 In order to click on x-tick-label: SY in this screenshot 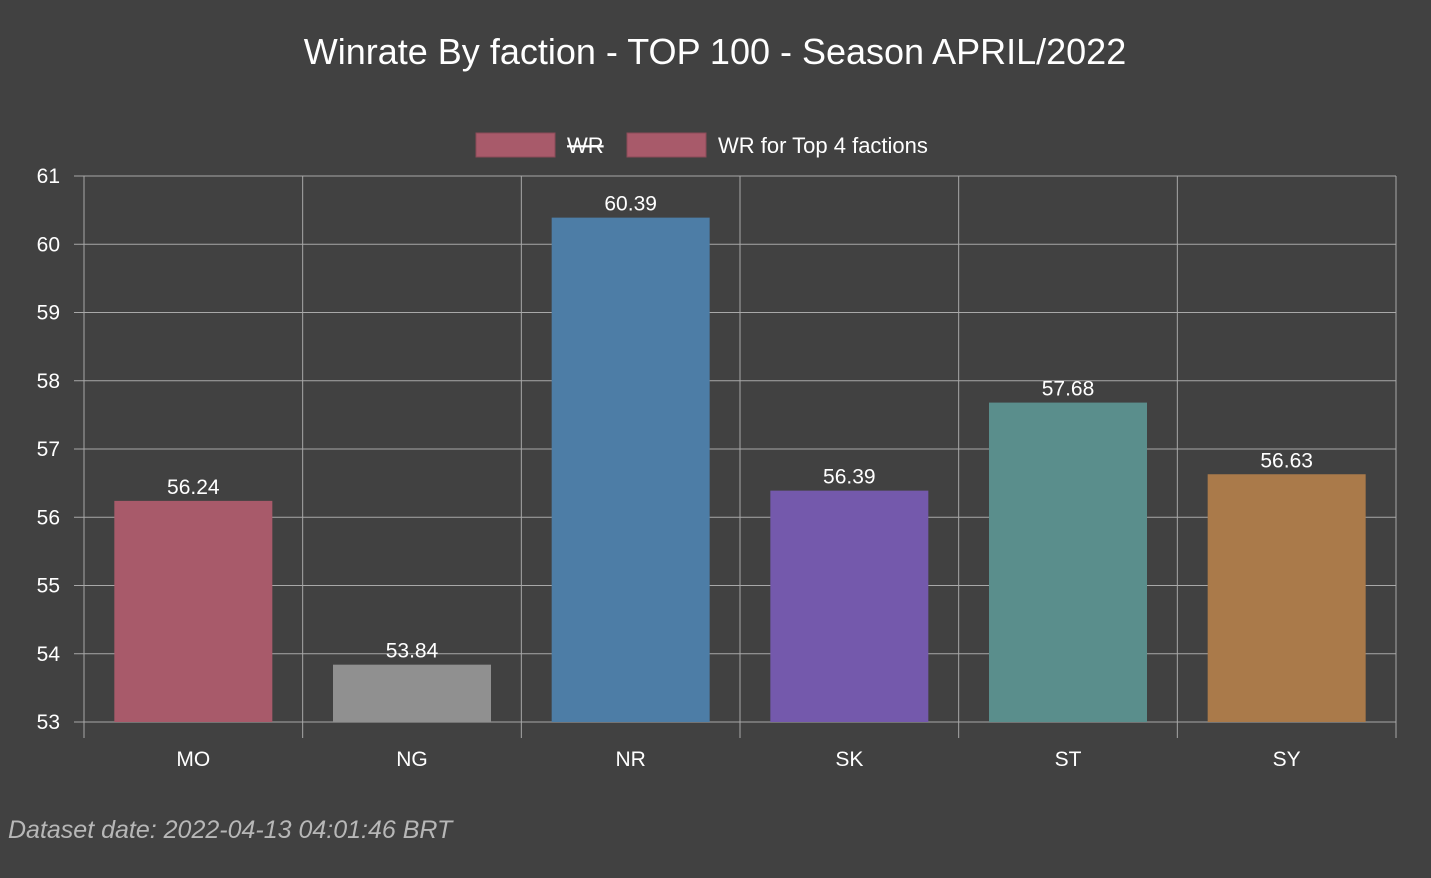, I will do `click(1287, 759)`.